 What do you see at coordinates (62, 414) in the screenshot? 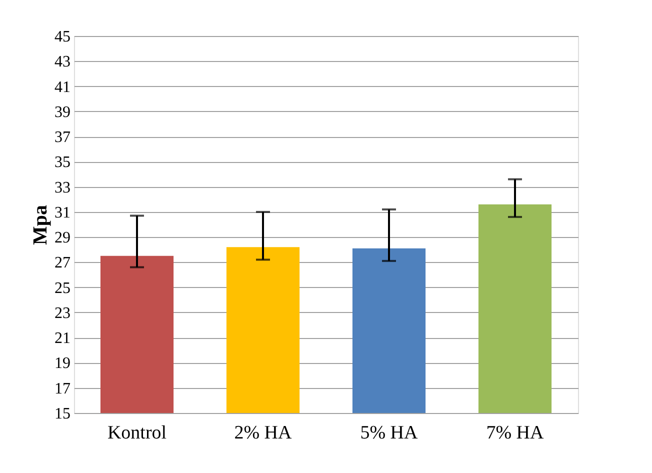
I see `y-tick-label: 15` at bounding box center [62, 414].